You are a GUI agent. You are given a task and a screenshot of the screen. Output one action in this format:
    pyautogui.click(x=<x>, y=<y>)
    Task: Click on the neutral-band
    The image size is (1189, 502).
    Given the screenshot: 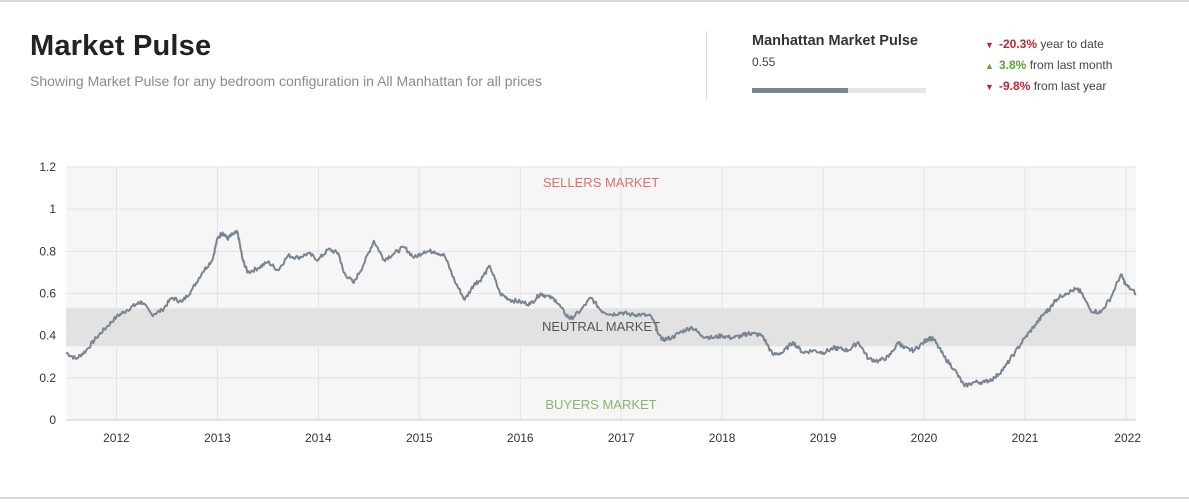 What is the action you would take?
    pyautogui.click(x=601, y=327)
    